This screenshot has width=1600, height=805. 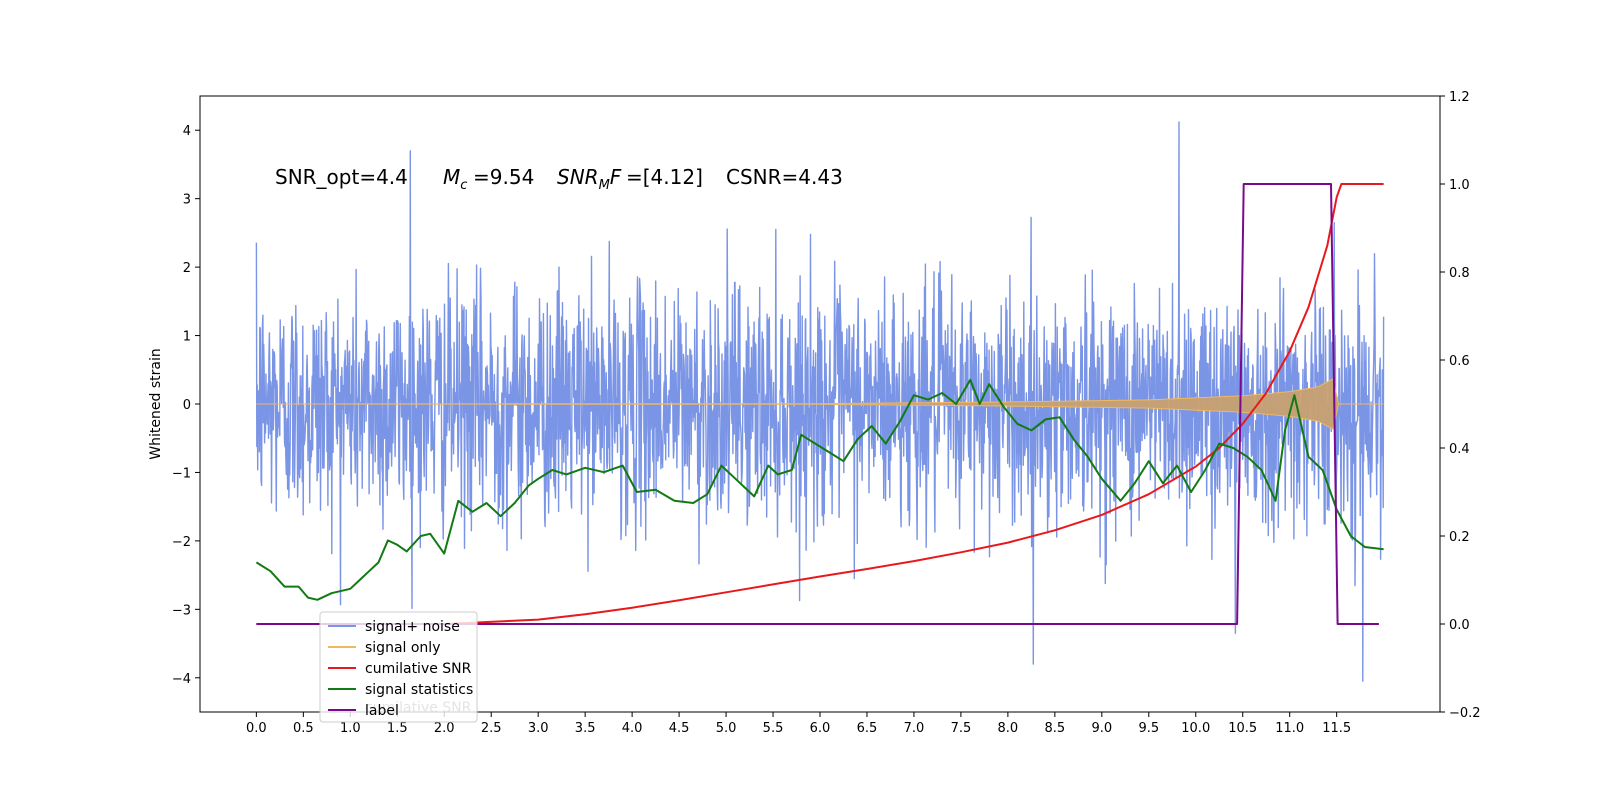 What do you see at coordinates (1336, 728) in the screenshot?
I see `x-tick-label: 11.5` at bounding box center [1336, 728].